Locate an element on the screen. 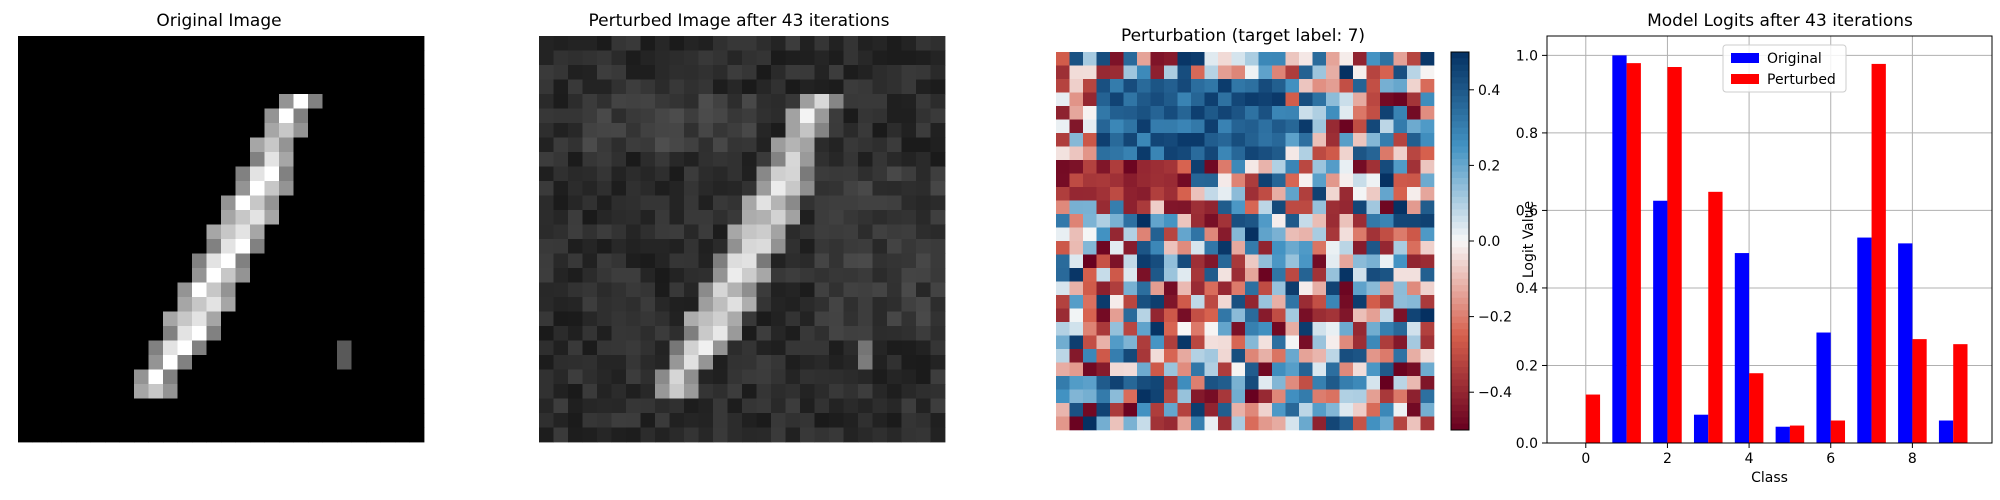  title-perturbation: Perturbation (target label: 7) is located at coordinates (1243, 36).